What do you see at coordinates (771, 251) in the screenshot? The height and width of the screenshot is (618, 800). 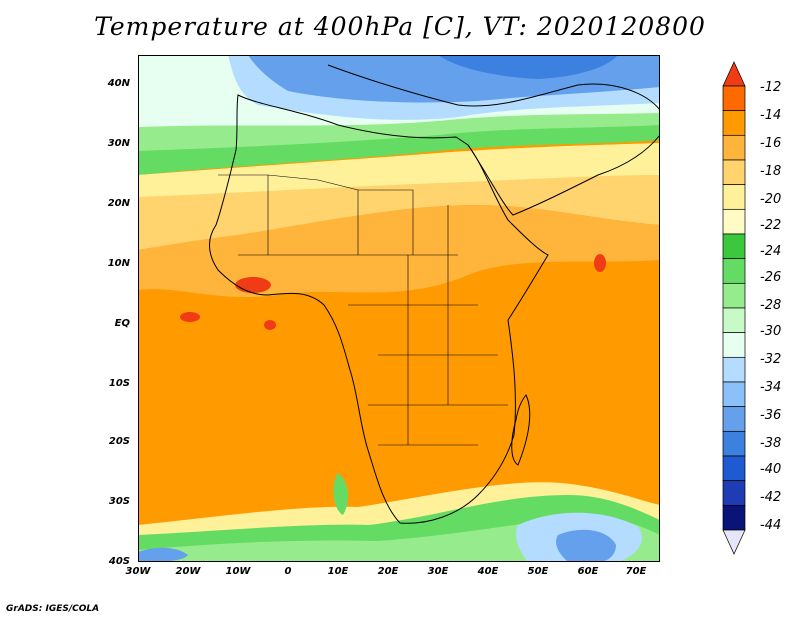 I see `colorbar-label: -24` at bounding box center [771, 251].